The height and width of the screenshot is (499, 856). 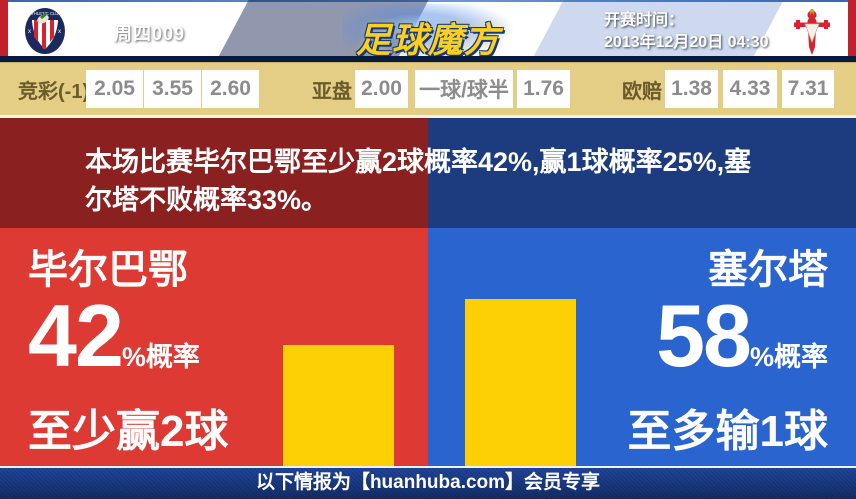 I want to click on asian-handicap-home-odds: 2.00, so click(x=381, y=89).